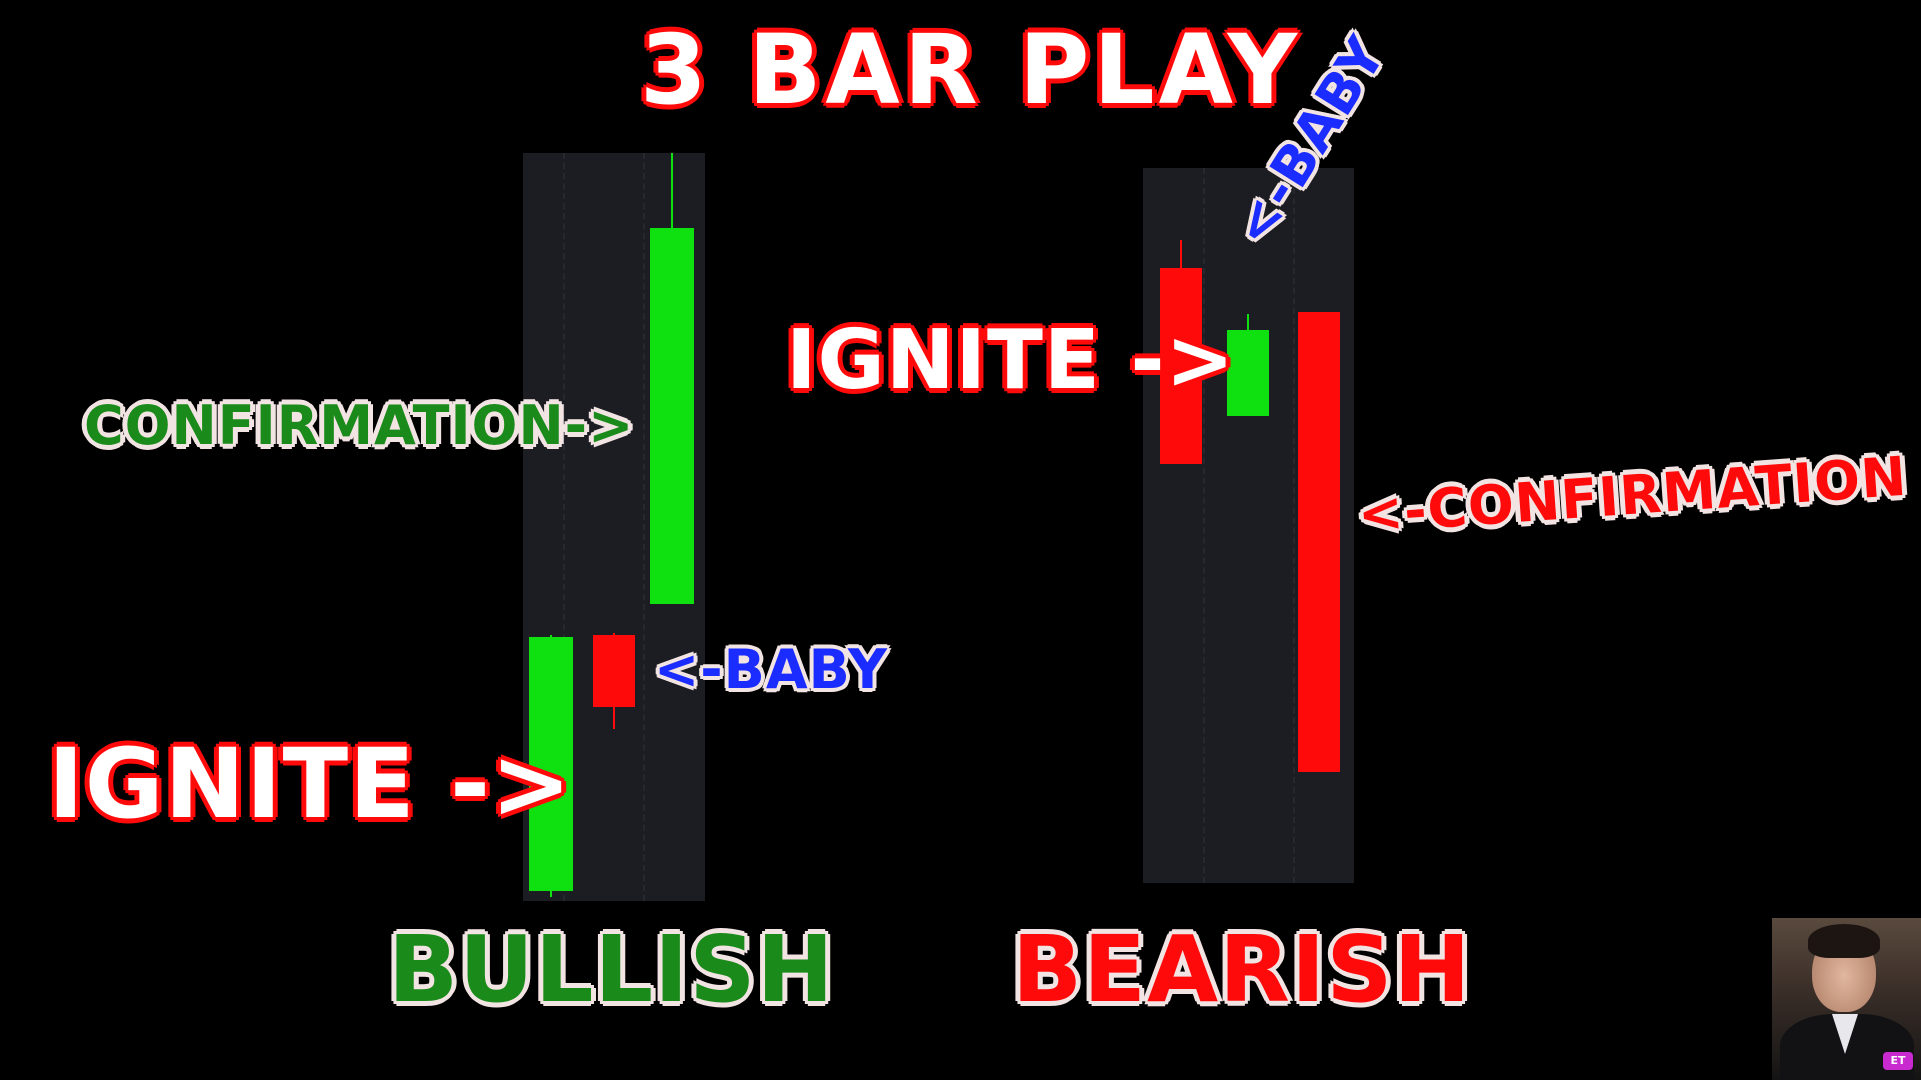  I want to click on presenter-hair, so click(1844, 941).